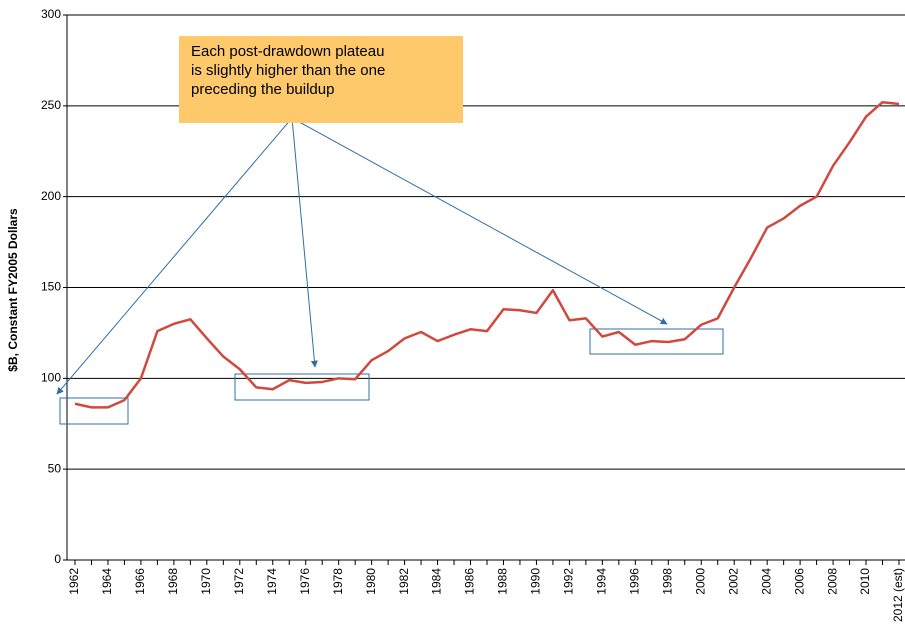 Image resolution: width=905 pixels, height=641 pixels. I want to click on x-tick-label: 1986, so click(470, 581).